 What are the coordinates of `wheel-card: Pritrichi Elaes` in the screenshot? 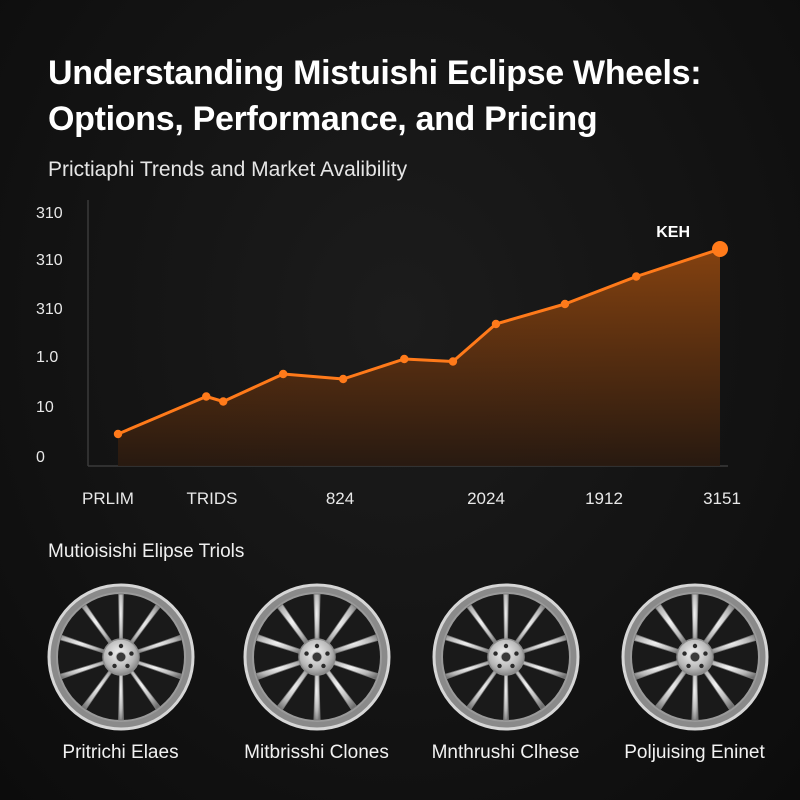 It's located at (120, 682).